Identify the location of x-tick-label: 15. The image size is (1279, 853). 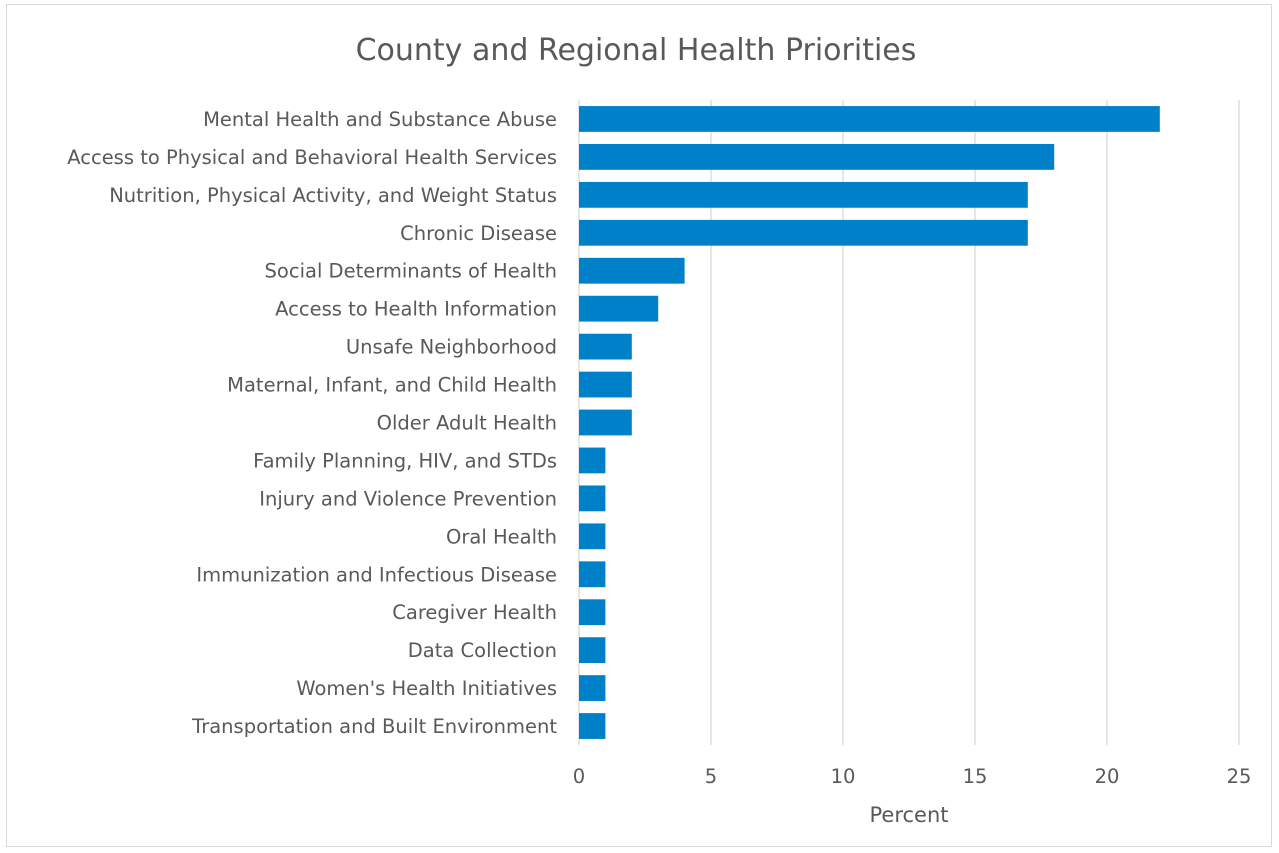
(975, 776).